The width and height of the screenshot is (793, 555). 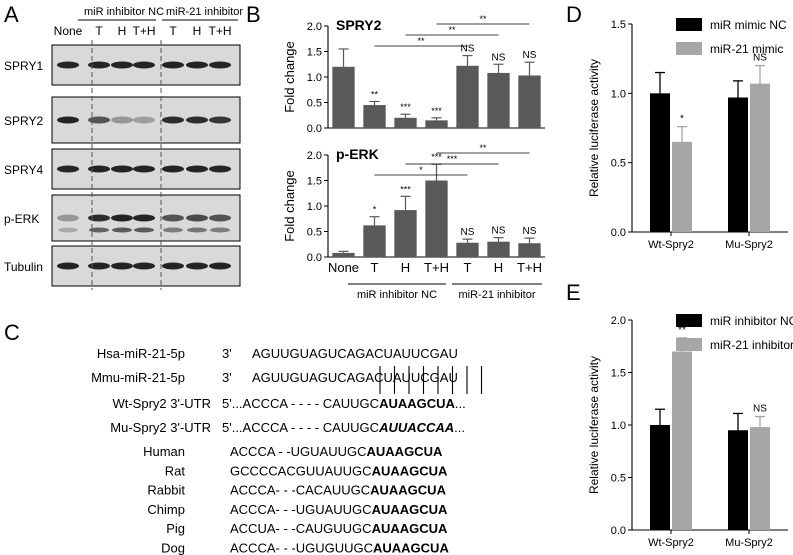 I want to click on blot-group-label-inhibitor: miR-21 inhibitor, so click(x=204, y=12).